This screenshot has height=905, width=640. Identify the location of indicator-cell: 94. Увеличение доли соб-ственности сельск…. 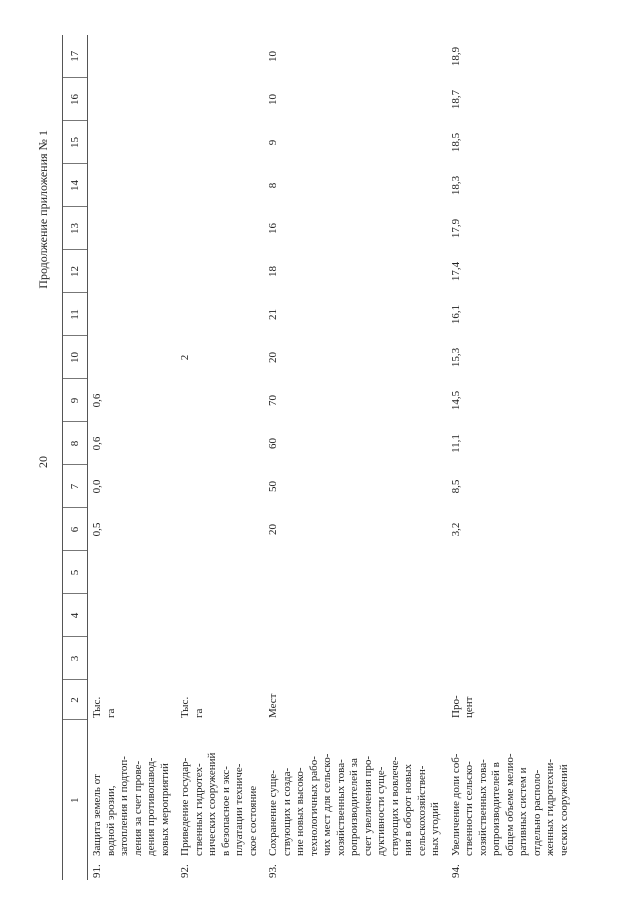
(511, 800).